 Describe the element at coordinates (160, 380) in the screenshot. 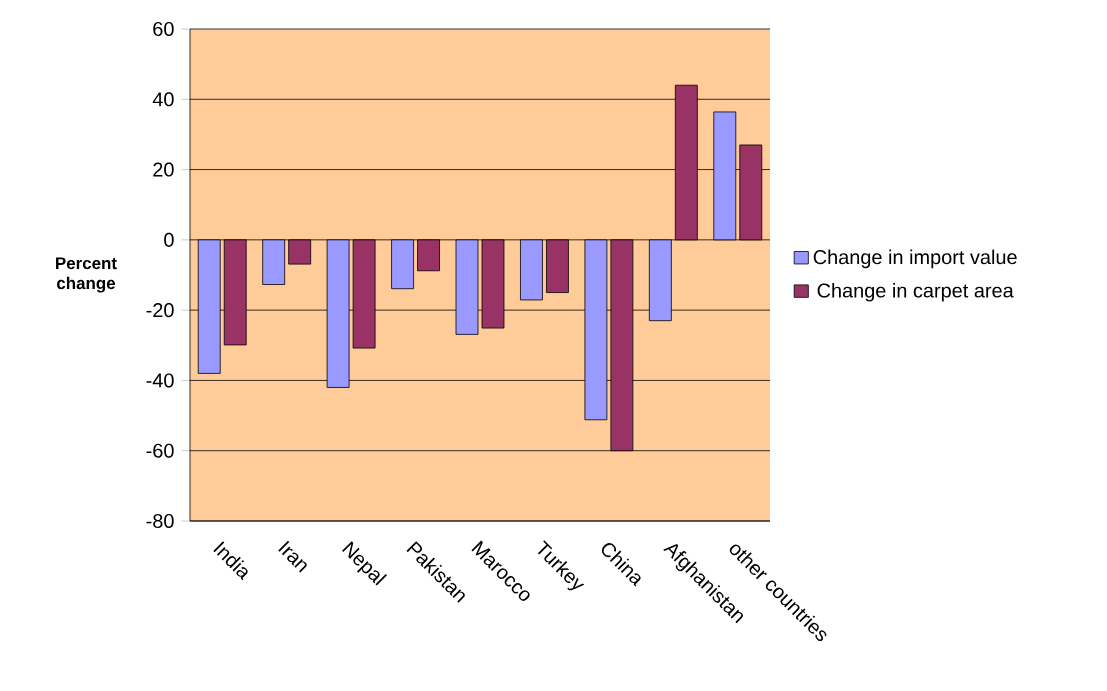

I see `y-tick-label: -40` at that location.